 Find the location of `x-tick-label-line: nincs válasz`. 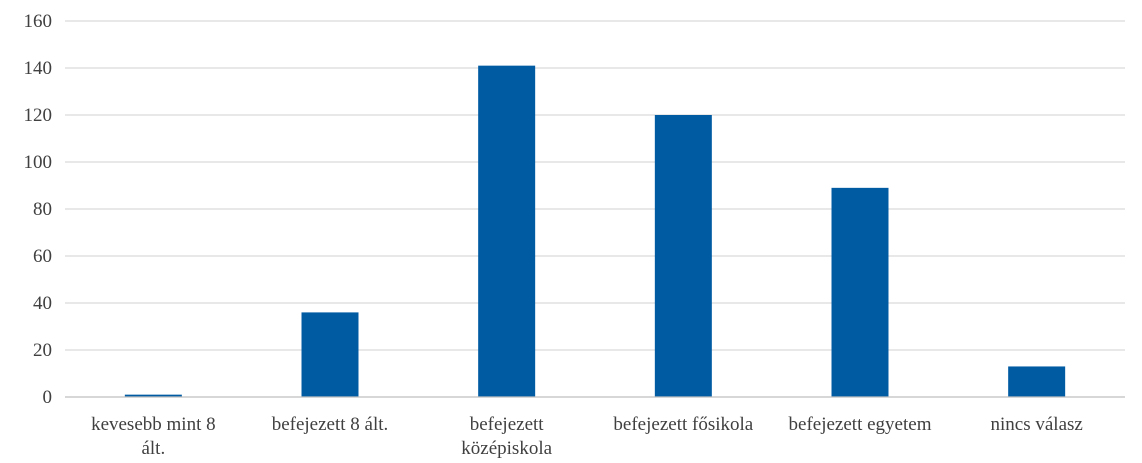

x-tick-label-line: nincs válasz is located at coordinates (1037, 424).